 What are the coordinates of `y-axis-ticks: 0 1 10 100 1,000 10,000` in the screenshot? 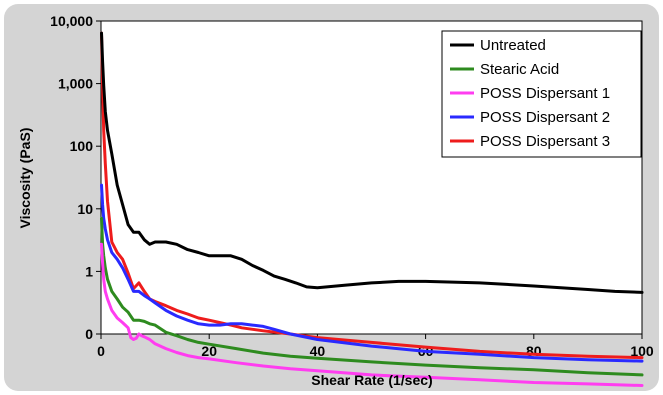 It's located at (75, 177).